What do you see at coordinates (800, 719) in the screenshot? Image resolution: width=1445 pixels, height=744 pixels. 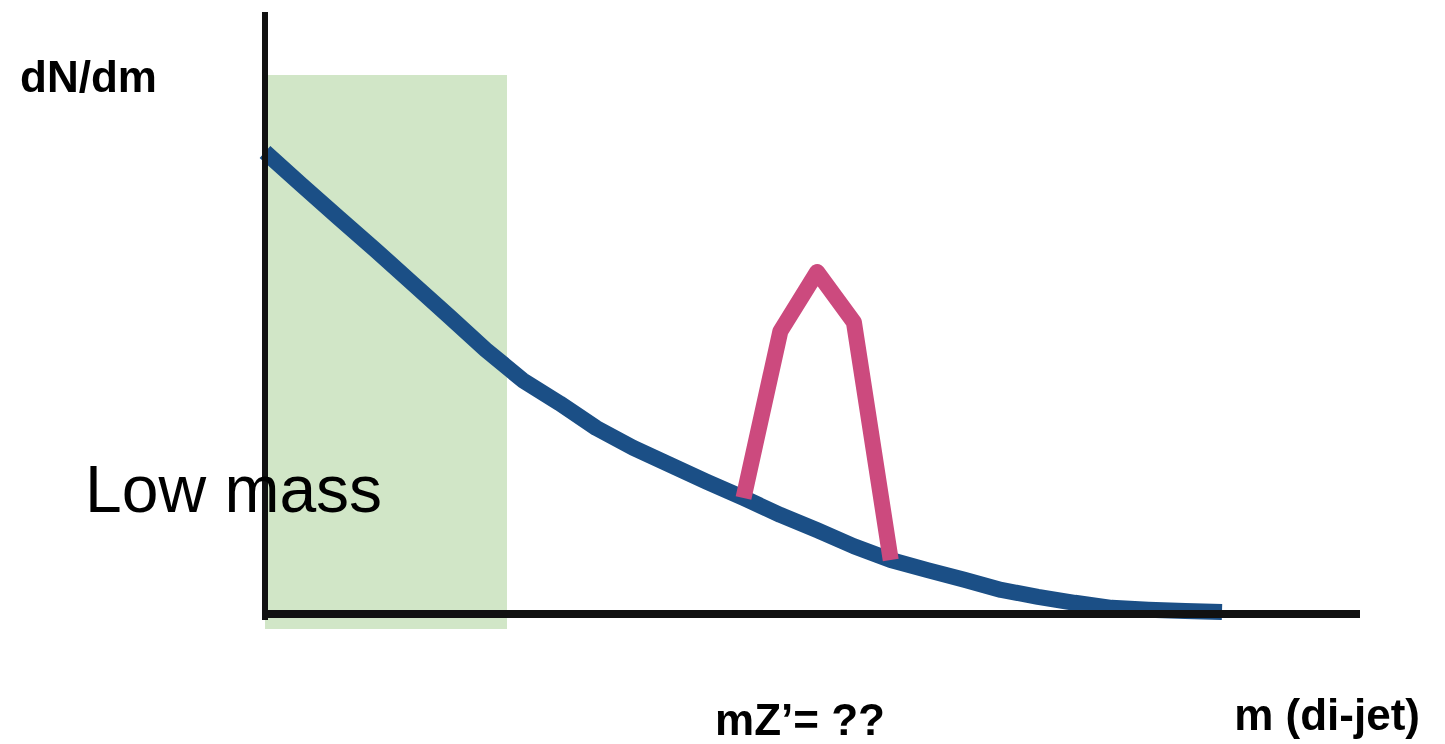 I see `text: mZ’= ??` at bounding box center [800, 719].